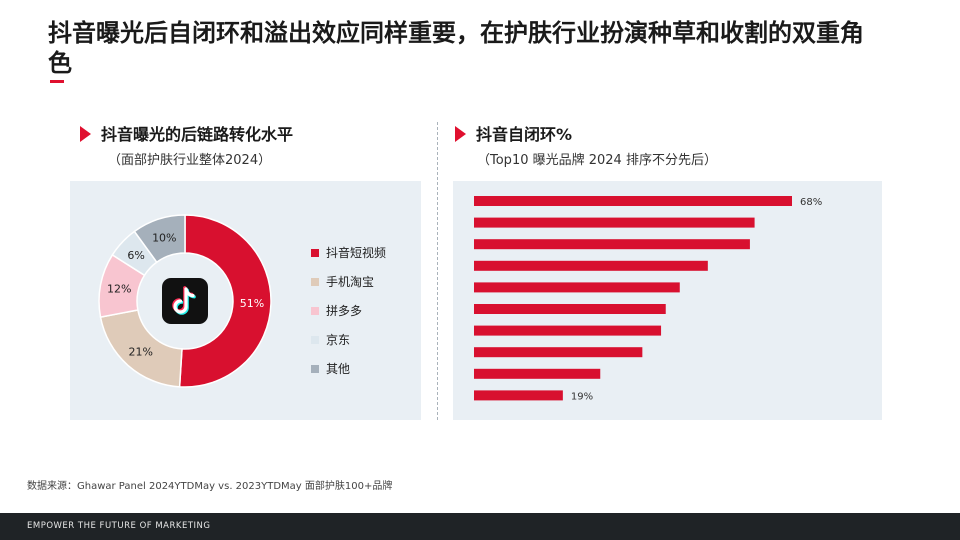 This screenshot has height=540, width=960. Describe the element at coordinates (437, 271) in the screenshot. I see `section-divider` at that location.